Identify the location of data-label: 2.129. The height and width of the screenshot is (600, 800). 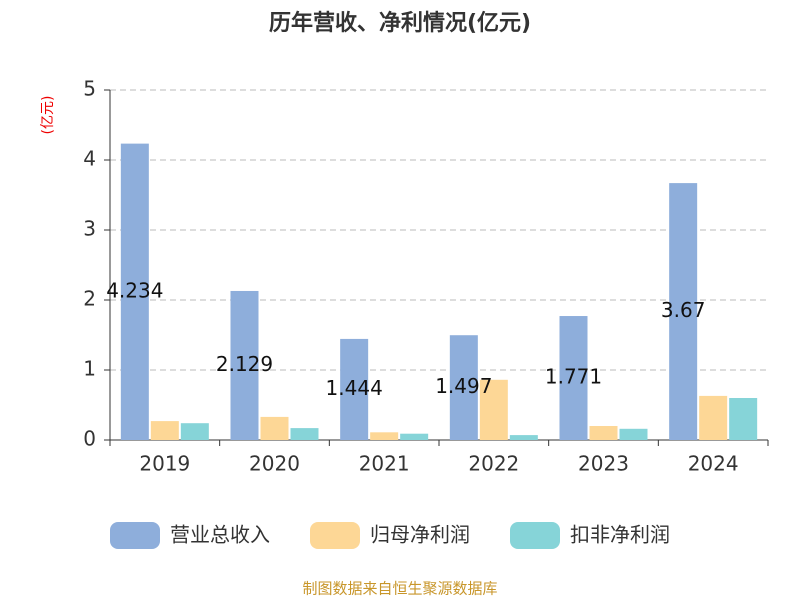
(244, 364).